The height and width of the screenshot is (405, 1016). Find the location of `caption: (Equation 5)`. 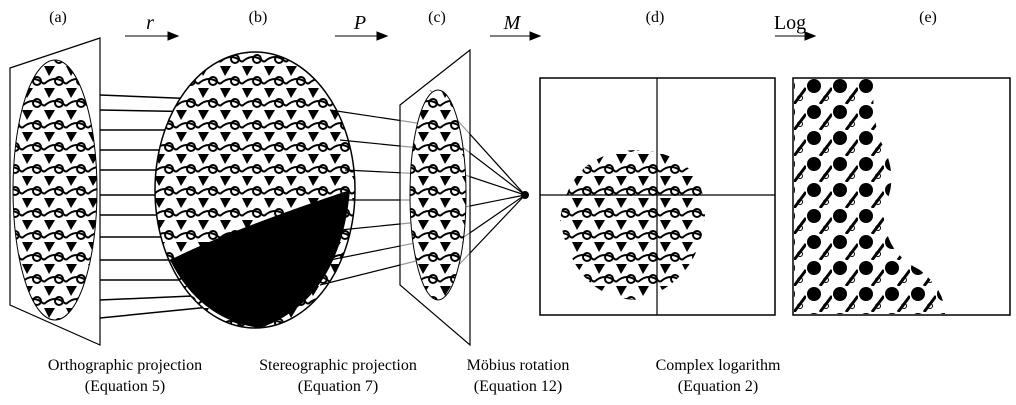

caption: (Equation 5) is located at coordinates (125, 386).